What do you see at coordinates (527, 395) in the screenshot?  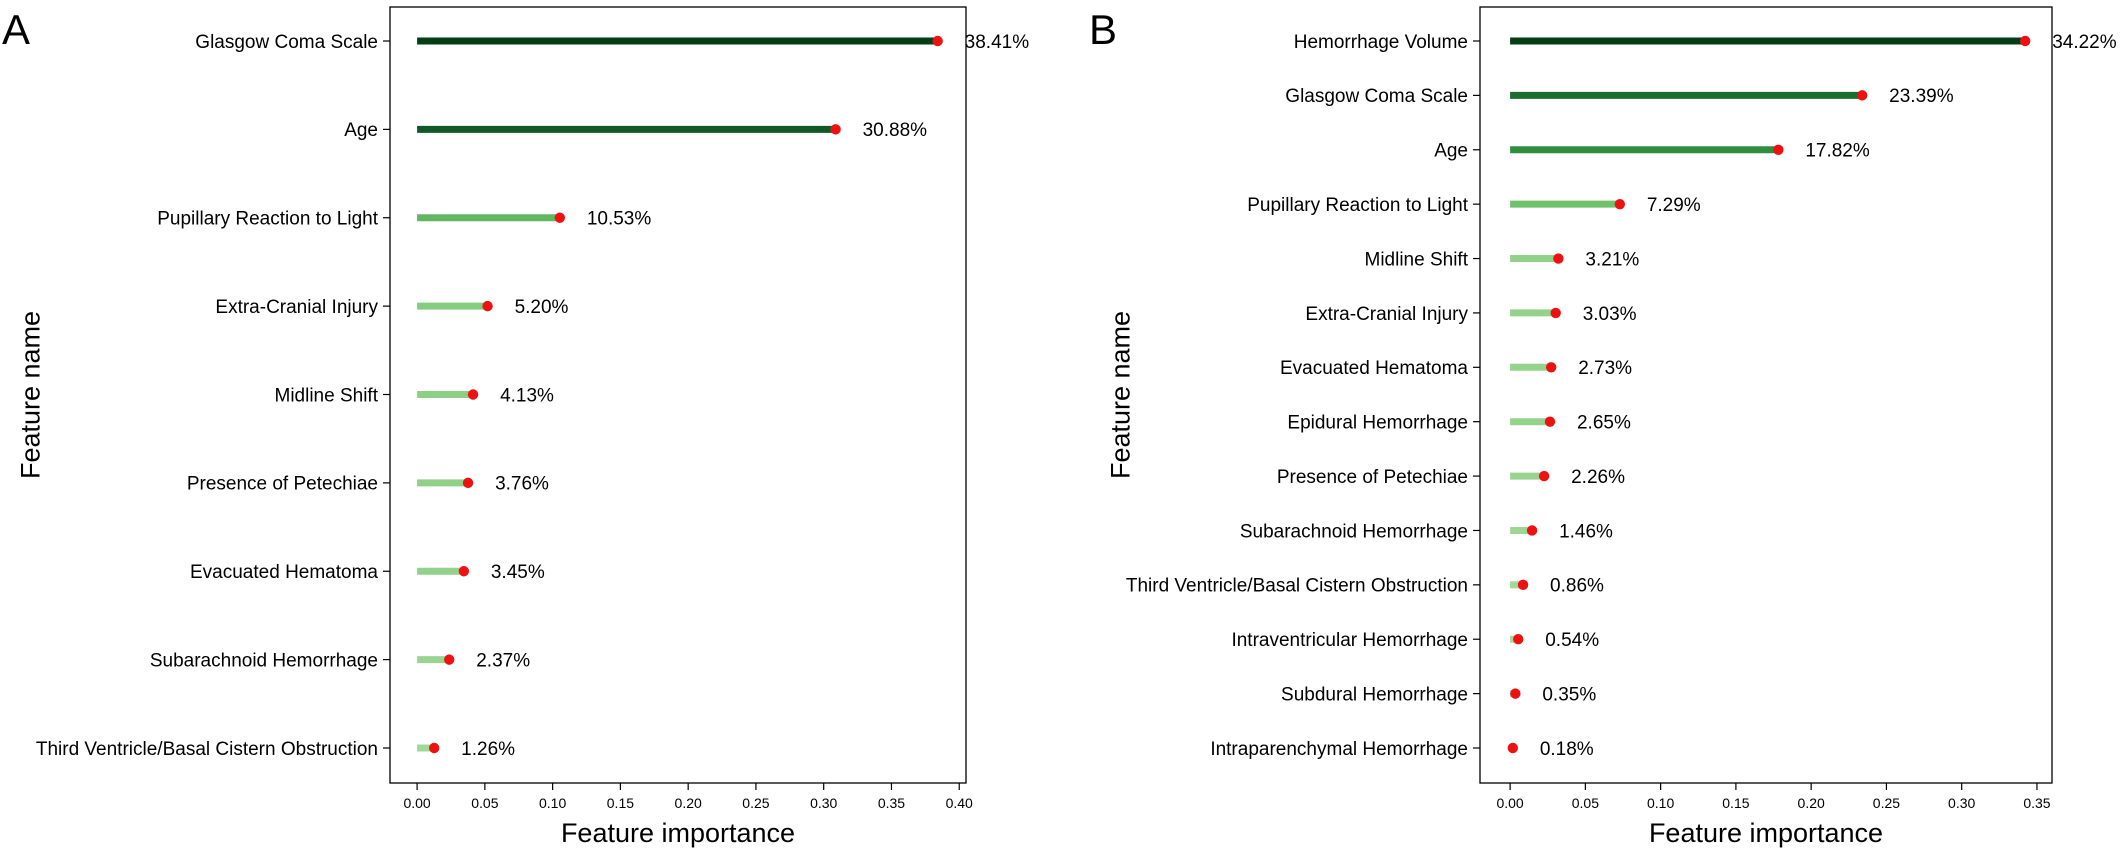 I see `data-label: 4.13%` at bounding box center [527, 395].